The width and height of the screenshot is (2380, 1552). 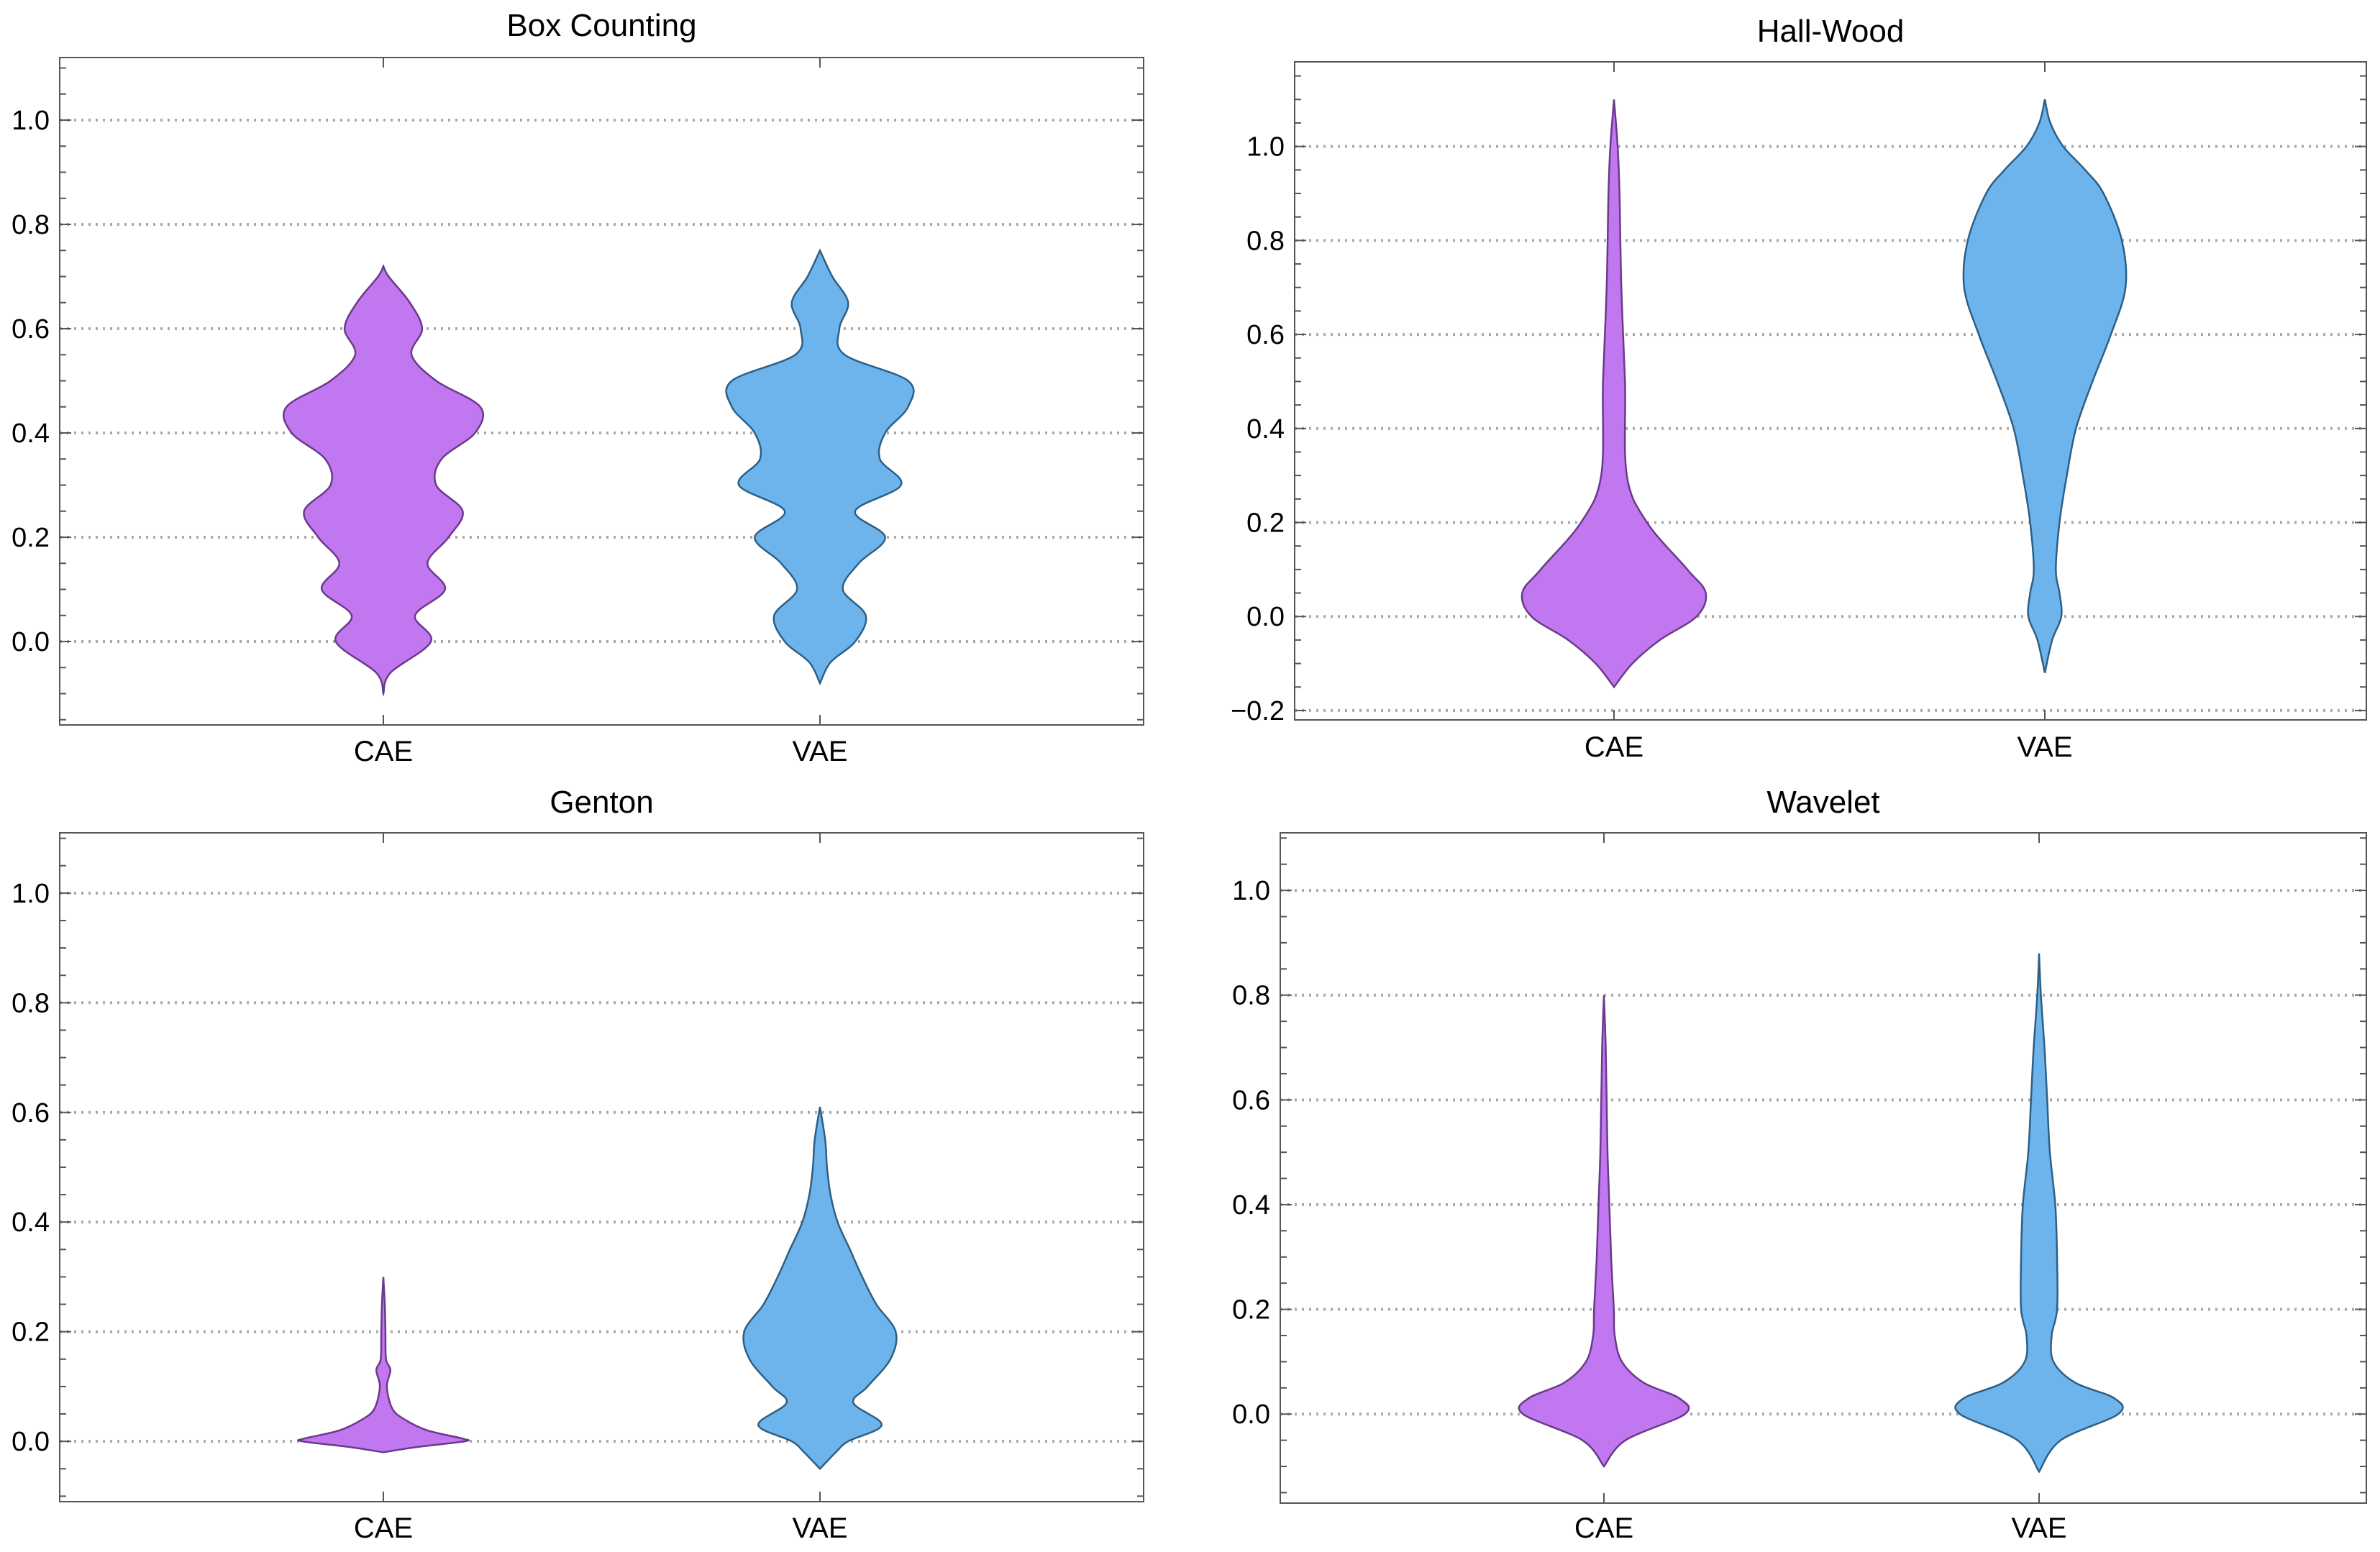 What do you see at coordinates (1822, 802) in the screenshot?
I see `chart-title: Wavelet` at bounding box center [1822, 802].